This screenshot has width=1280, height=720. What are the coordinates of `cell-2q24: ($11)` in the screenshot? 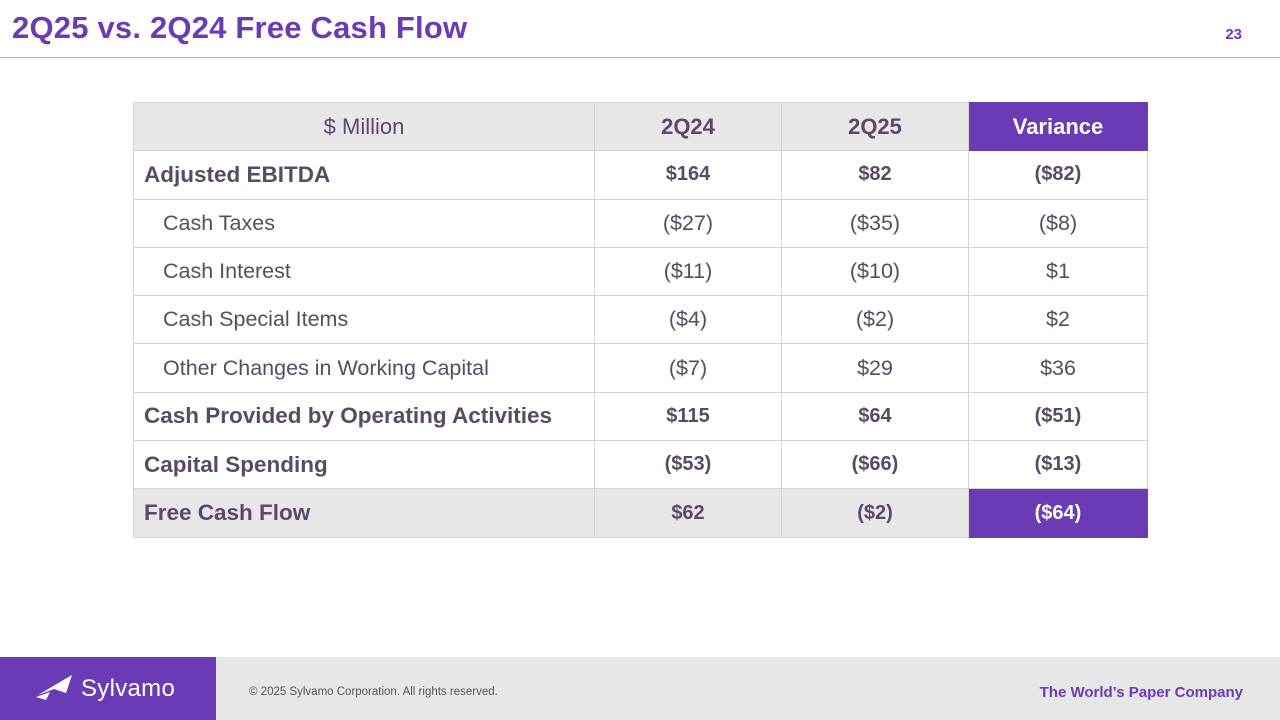 It's located at (688, 271).